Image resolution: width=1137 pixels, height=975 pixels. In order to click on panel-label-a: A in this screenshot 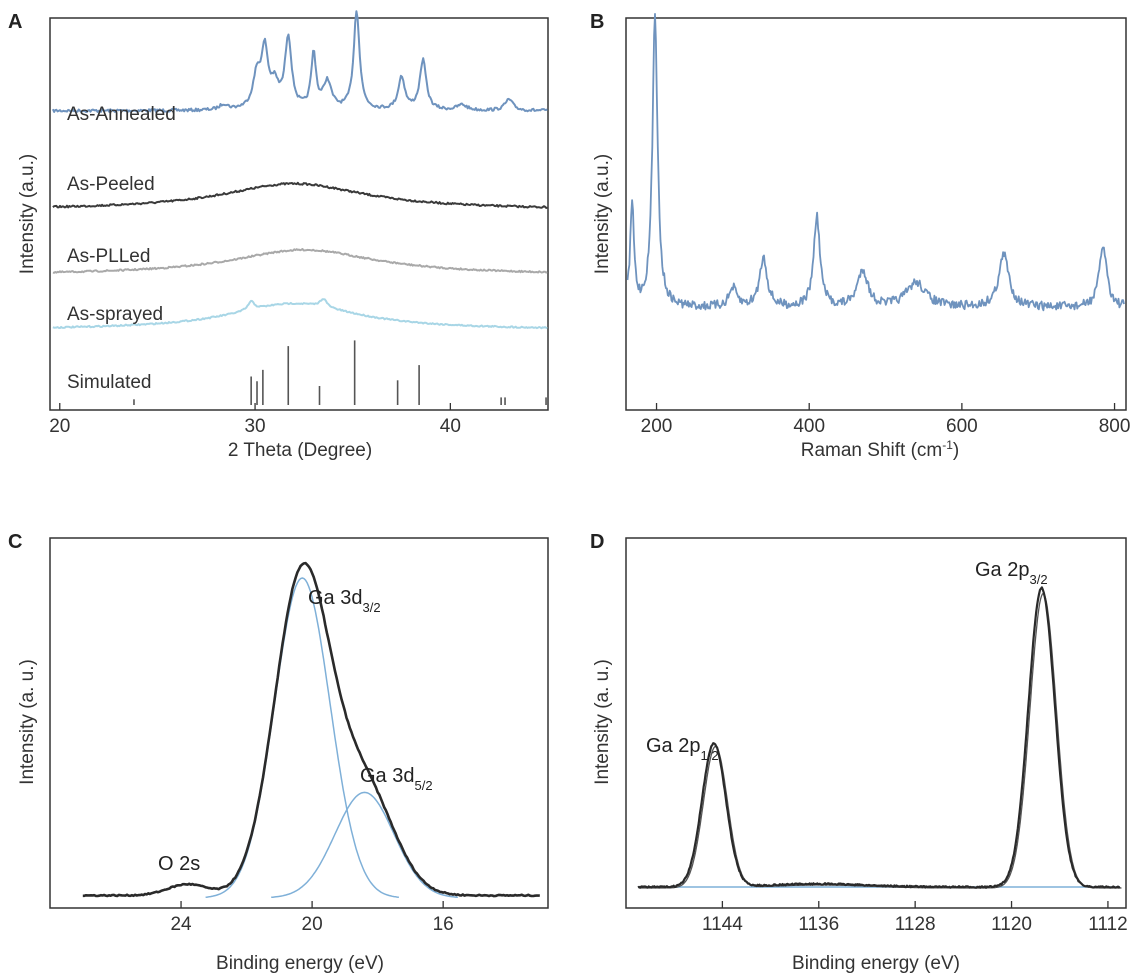, I will do `click(15, 22)`.